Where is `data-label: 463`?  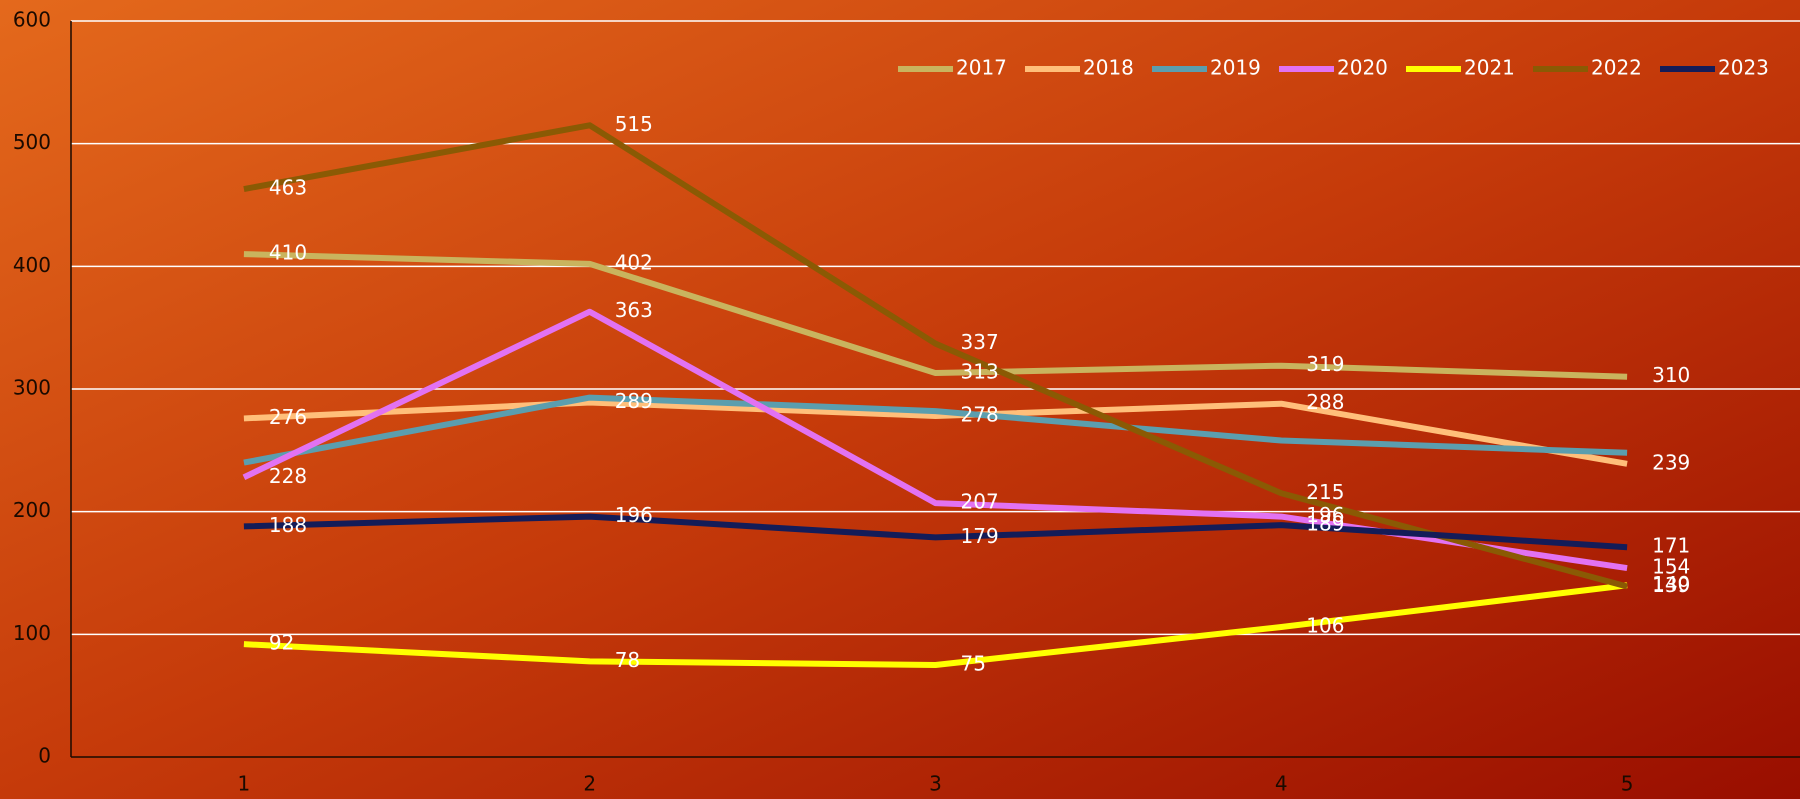 data-label: 463 is located at coordinates (288, 188).